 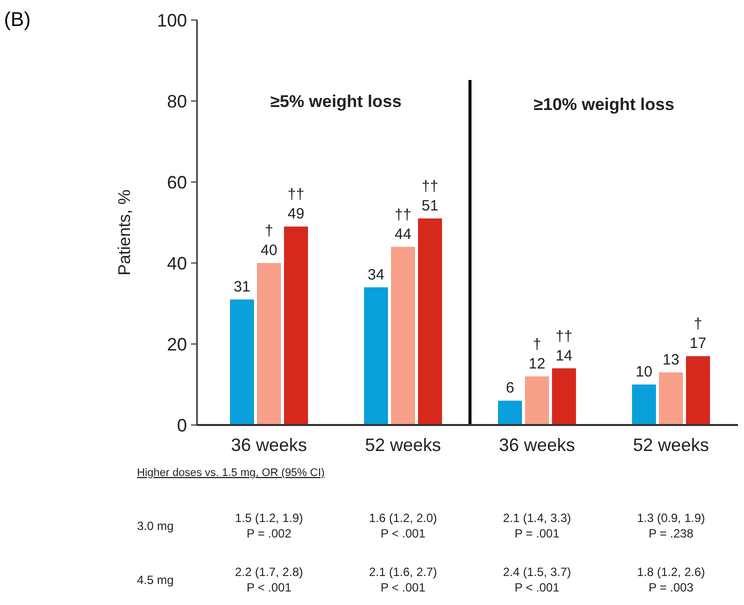 What do you see at coordinates (176, 101) in the screenshot?
I see `y-tick-label: 80` at bounding box center [176, 101].